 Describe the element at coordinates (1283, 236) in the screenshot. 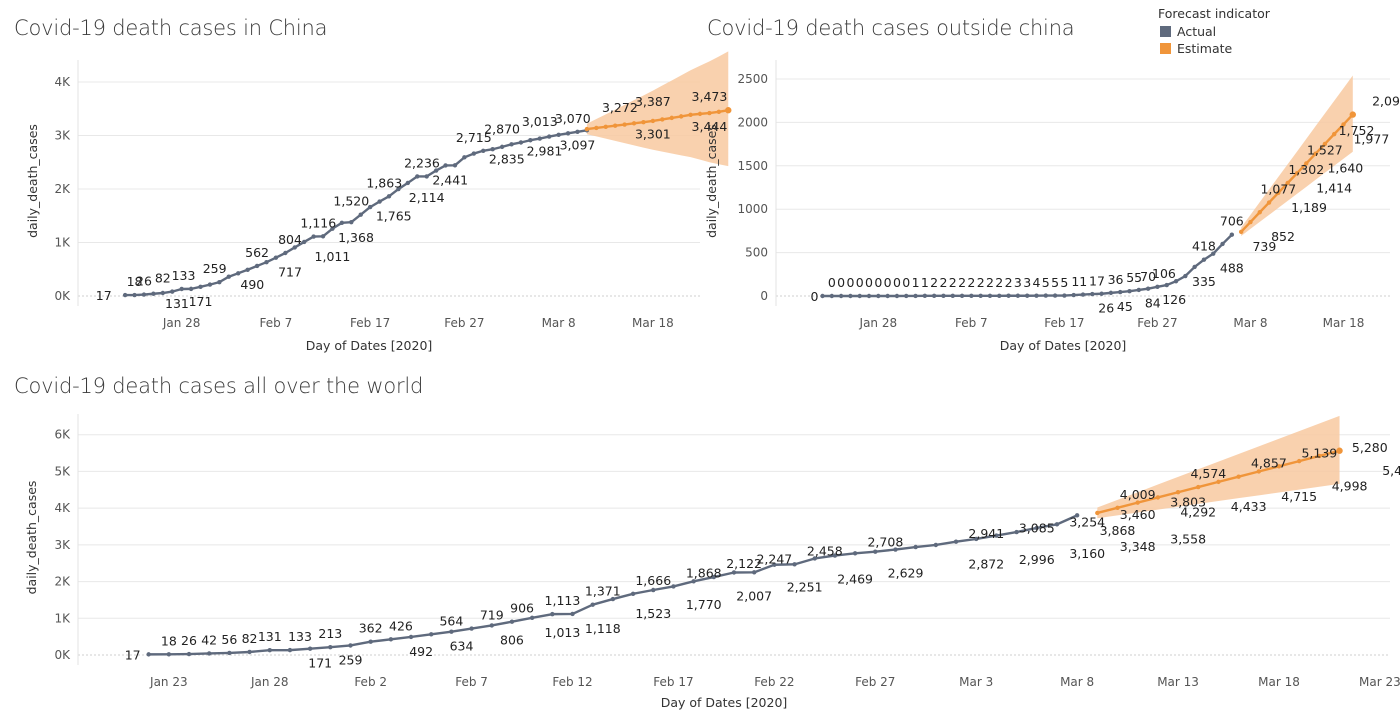

I see `data-label: 852` at that location.